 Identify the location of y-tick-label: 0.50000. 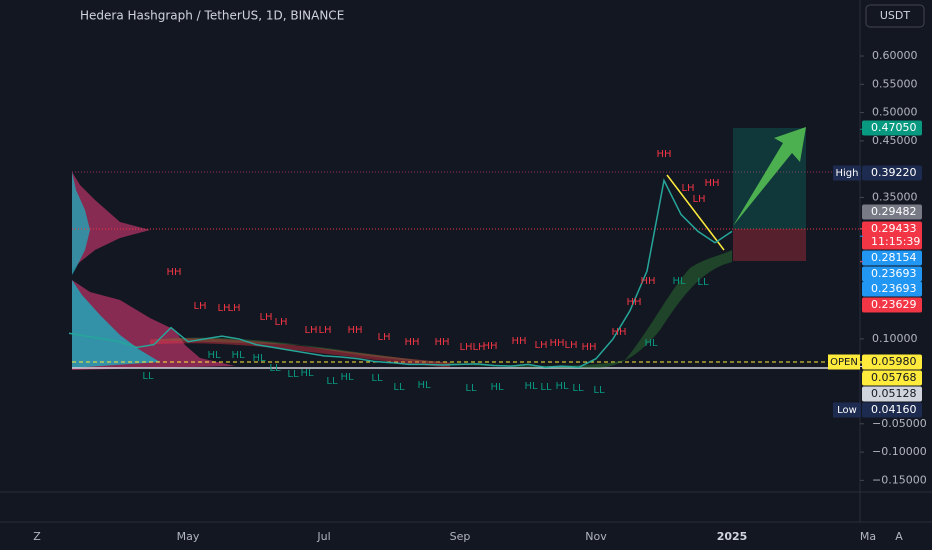
(895, 112).